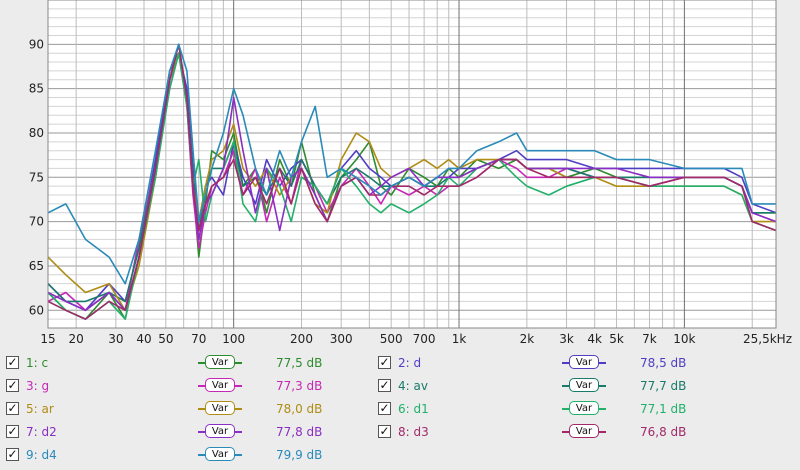 This screenshot has width=800, height=470. Describe the element at coordinates (663, 386) in the screenshot. I see `legend-level-value: 77,7 dB` at that location.